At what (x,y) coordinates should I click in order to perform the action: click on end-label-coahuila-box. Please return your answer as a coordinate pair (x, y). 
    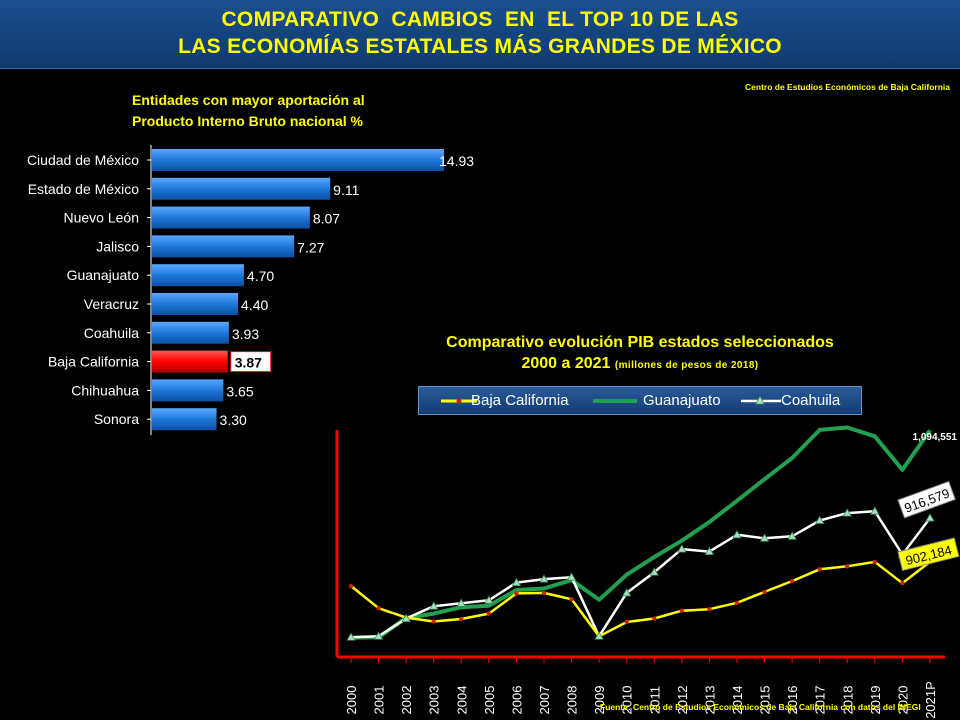
    Looking at the image, I should click on (926, 499).